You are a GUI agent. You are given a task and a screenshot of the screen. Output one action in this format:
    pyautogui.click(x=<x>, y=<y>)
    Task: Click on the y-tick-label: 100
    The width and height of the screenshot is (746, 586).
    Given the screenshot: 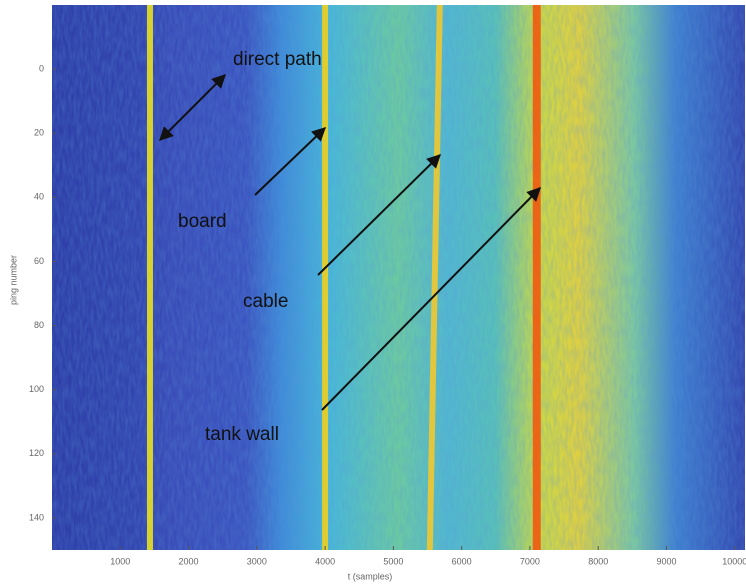 What is the action you would take?
    pyautogui.click(x=36, y=389)
    